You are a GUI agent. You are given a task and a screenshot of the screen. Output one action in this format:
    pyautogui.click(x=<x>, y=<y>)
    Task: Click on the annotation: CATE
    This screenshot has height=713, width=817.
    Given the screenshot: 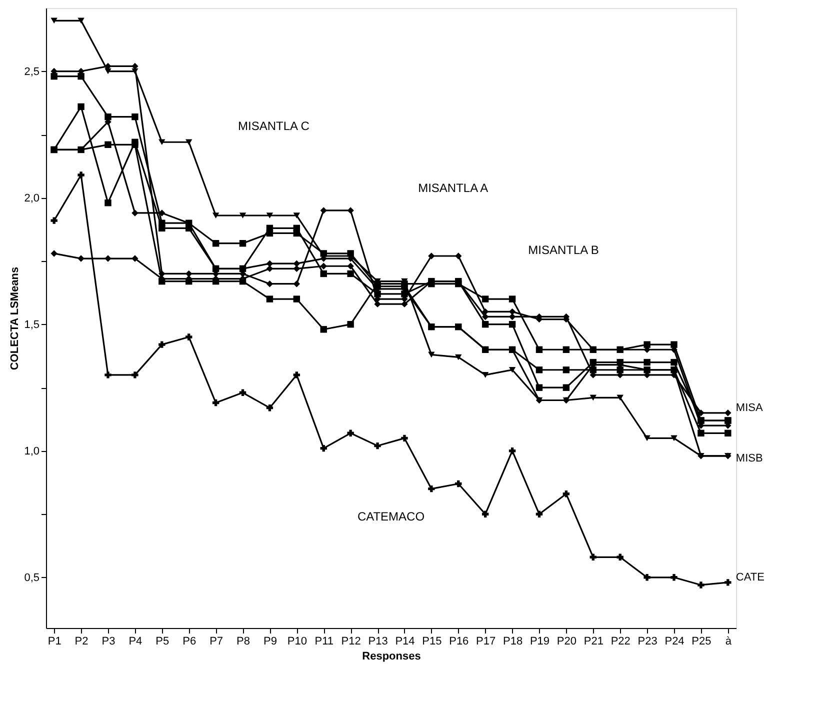 What is the action you would take?
    pyautogui.click(x=750, y=577)
    